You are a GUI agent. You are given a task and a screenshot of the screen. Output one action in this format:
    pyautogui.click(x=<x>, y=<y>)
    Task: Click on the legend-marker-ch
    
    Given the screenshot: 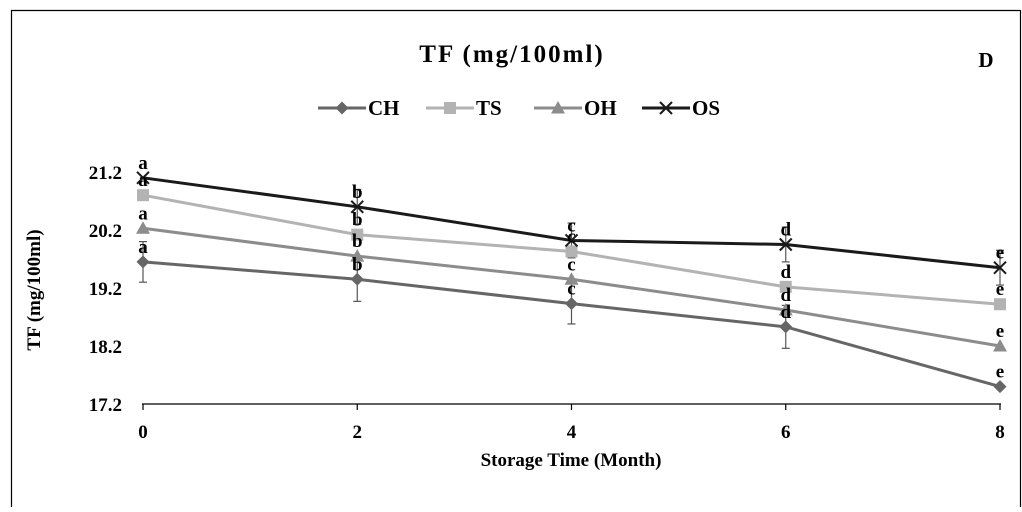 What is the action you would take?
    pyautogui.click(x=342, y=108)
    